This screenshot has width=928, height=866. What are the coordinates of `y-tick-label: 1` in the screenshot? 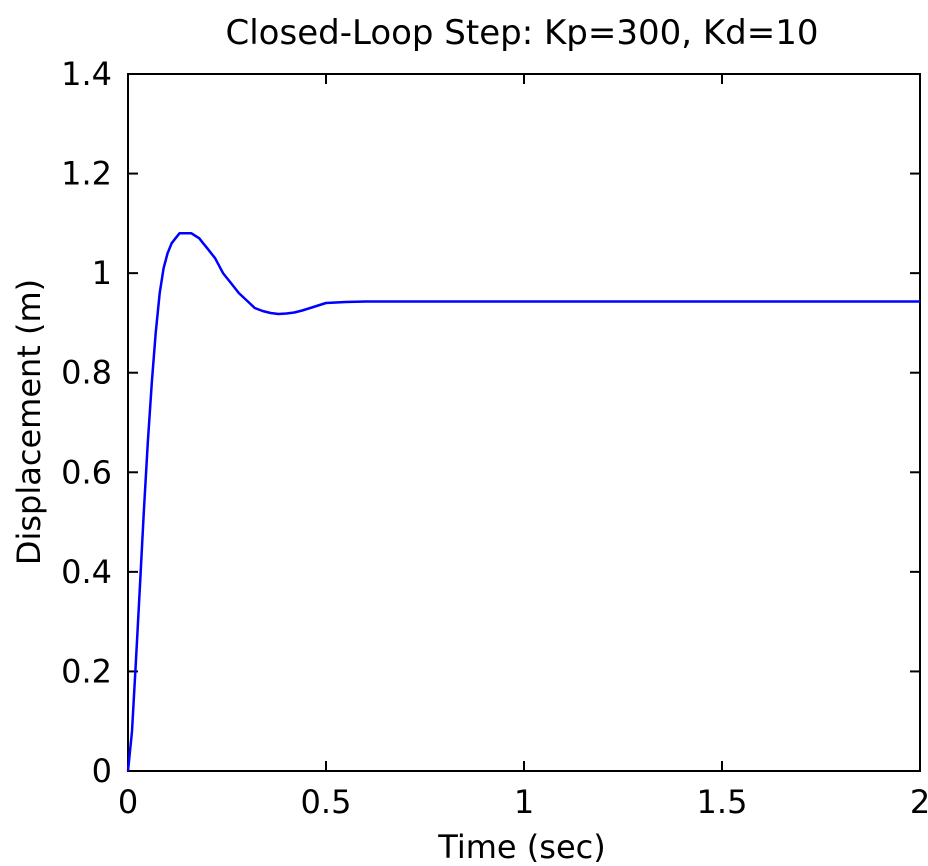 It's located at (102, 273).